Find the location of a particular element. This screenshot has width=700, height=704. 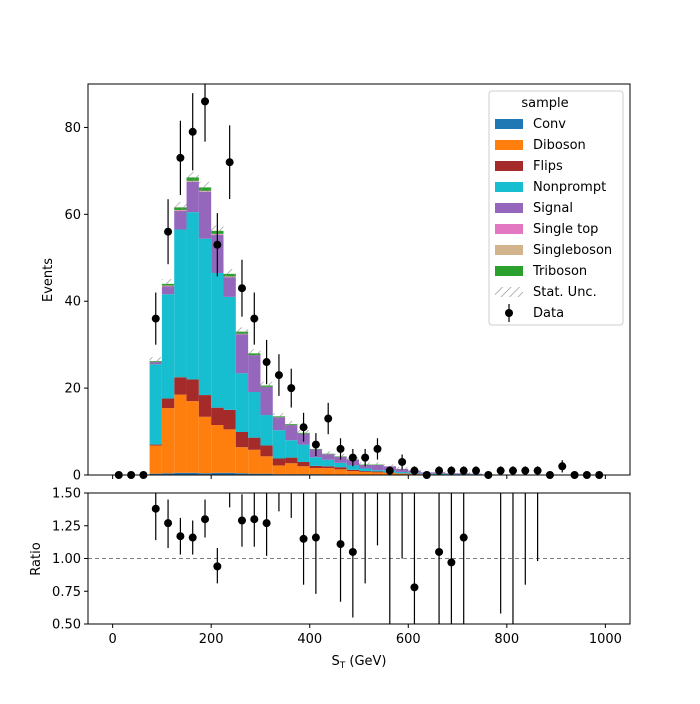

ratio-x-tick-label-2: 400 is located at coordinates (309, 639).